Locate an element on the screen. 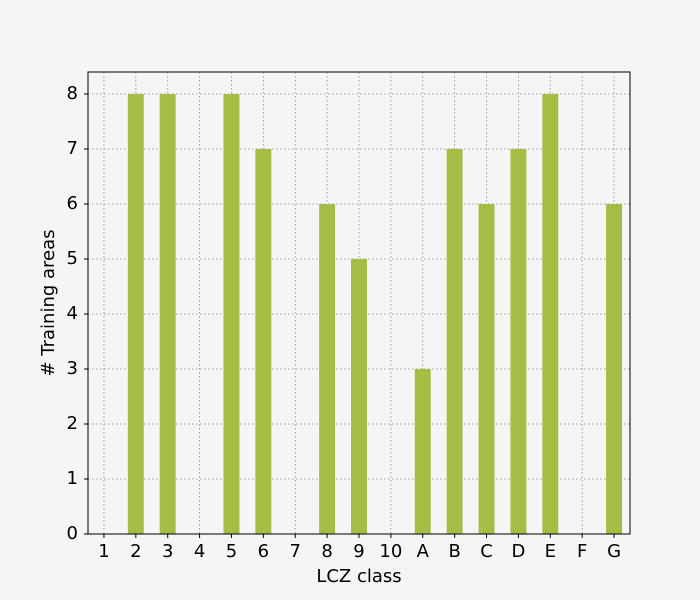 The image size is (700, 600). y-axis-label: # Training areas is located at coordinates (48, 302).